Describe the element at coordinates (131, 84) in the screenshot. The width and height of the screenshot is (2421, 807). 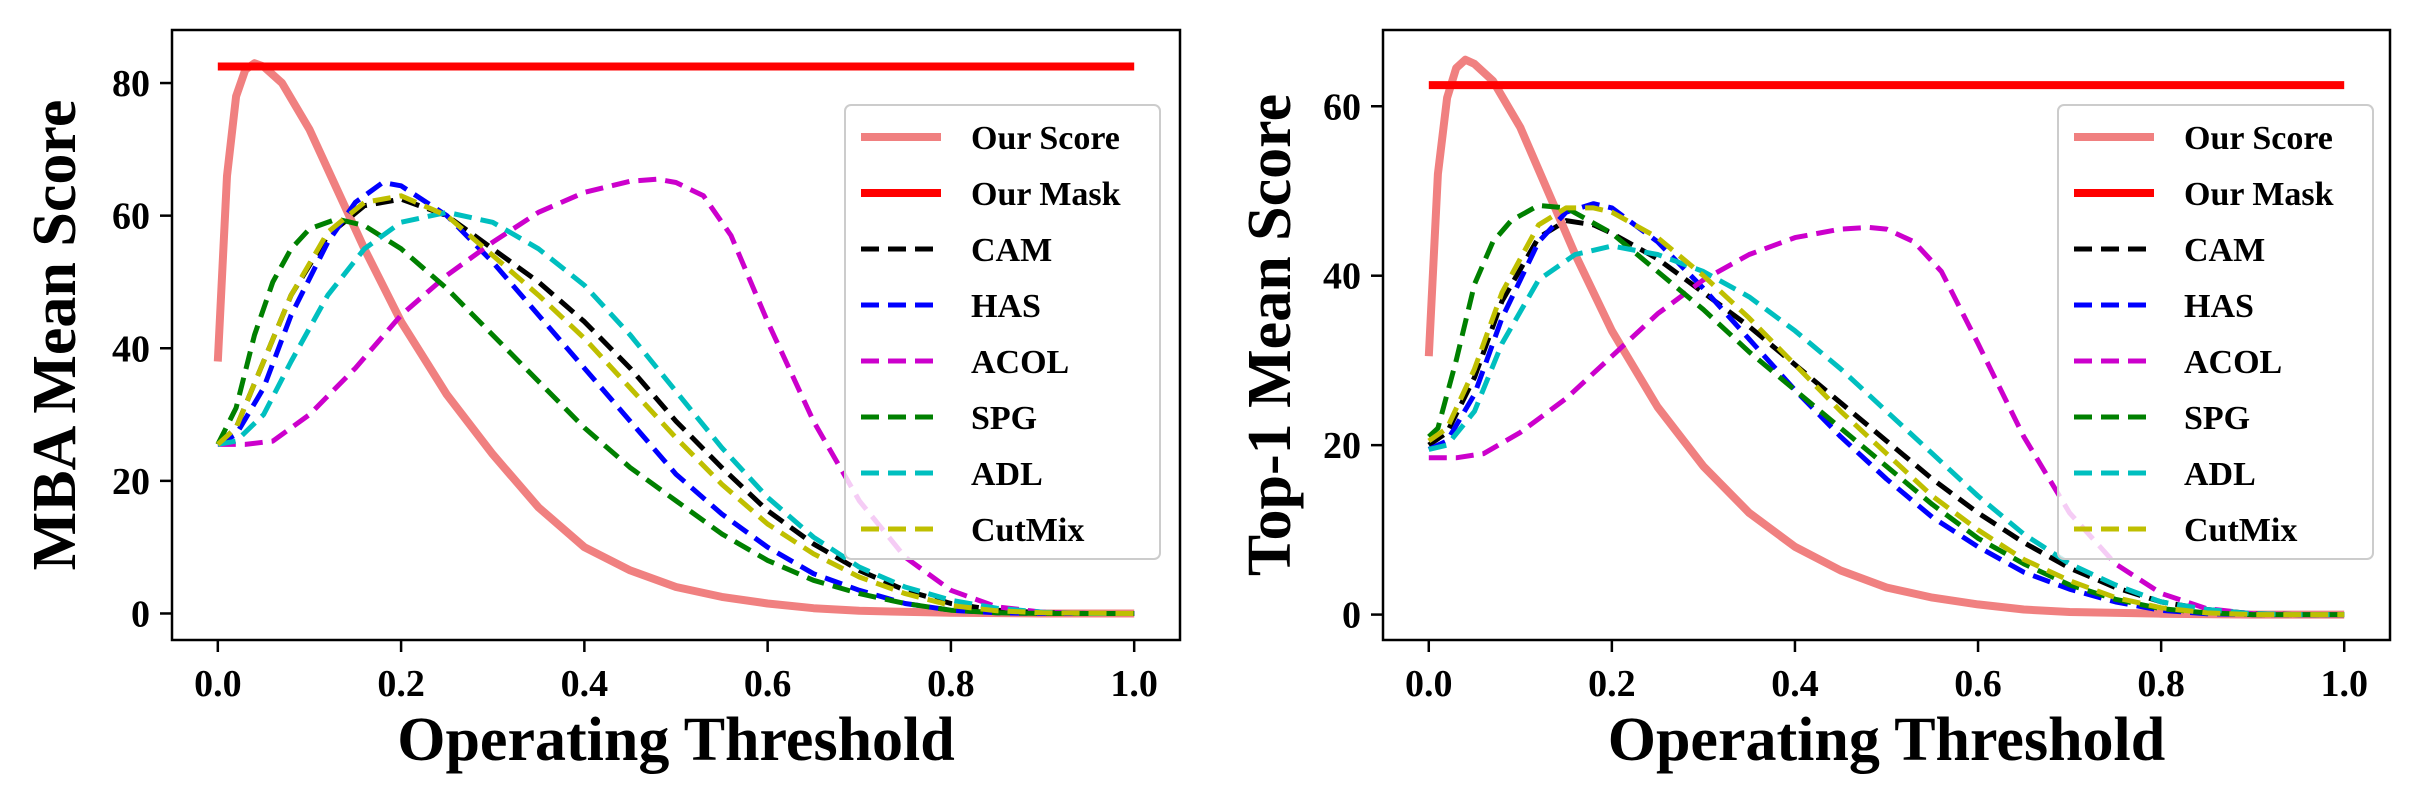
I see `y-tick-label: 80` at that location.